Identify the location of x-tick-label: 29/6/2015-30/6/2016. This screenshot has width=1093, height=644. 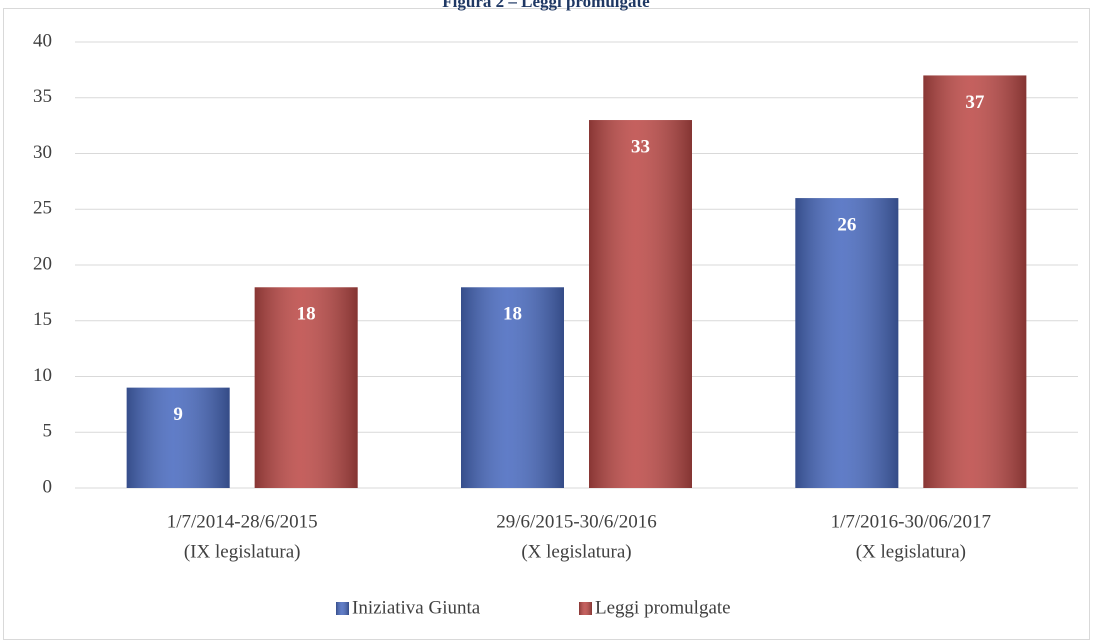
(576, 521).